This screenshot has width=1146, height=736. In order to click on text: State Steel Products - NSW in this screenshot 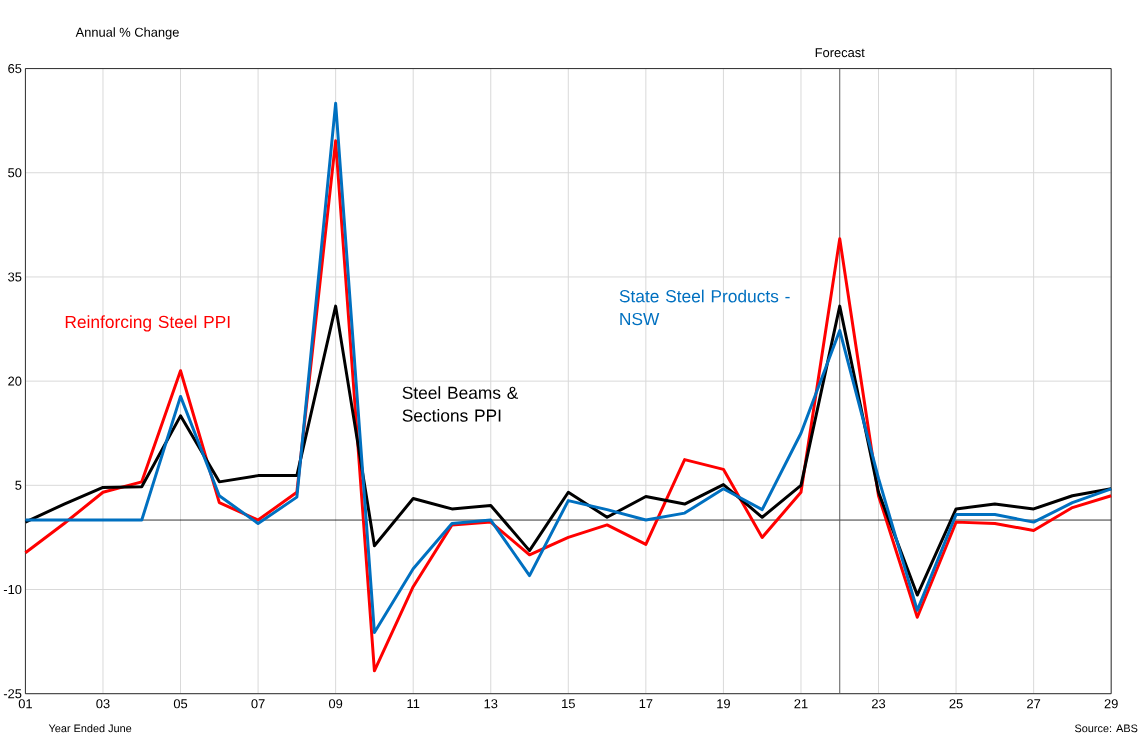, I will do `click(704, 307)`.